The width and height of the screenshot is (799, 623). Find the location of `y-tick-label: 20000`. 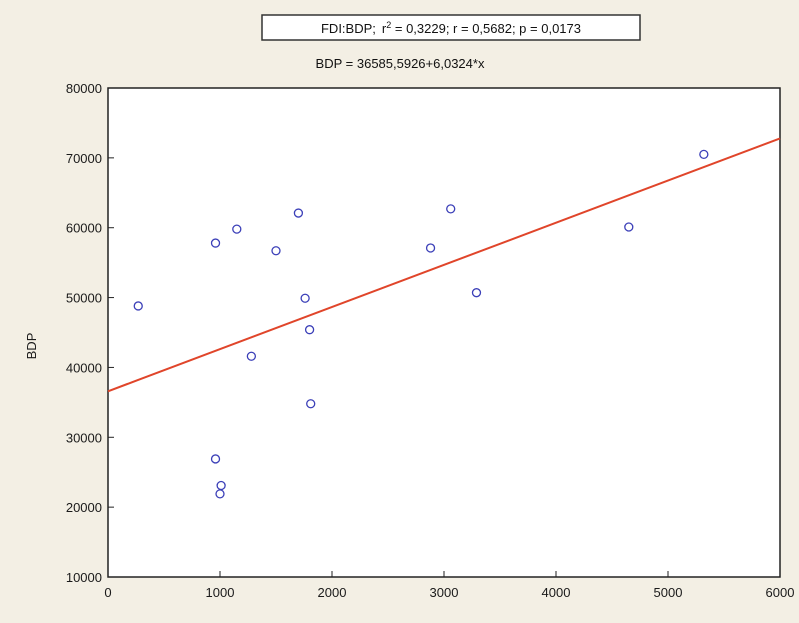

y-tick-label: 20000 is located at coordinates (84, 507).